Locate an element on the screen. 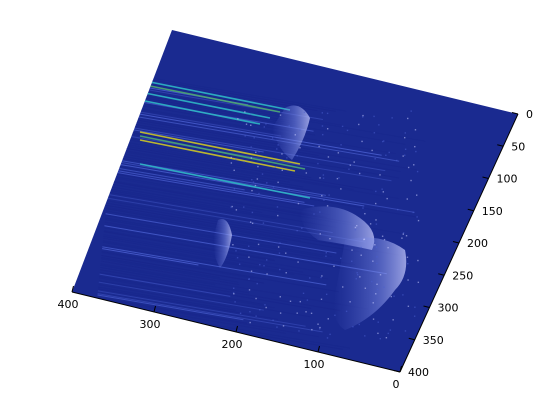 This screenshot has width=560, height=419. right-axis-tick-label: 300 is located at coordinates (448, 308).